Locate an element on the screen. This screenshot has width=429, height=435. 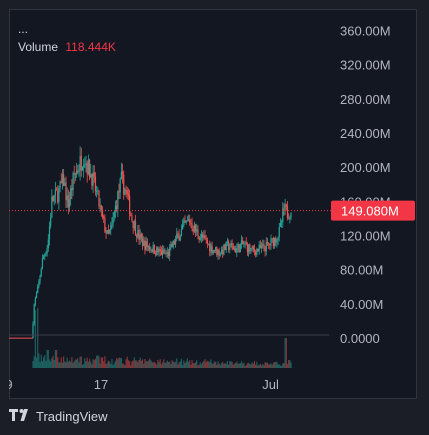
chart-legend: ... Volume 118.444K is located at coordinates (67, 38).